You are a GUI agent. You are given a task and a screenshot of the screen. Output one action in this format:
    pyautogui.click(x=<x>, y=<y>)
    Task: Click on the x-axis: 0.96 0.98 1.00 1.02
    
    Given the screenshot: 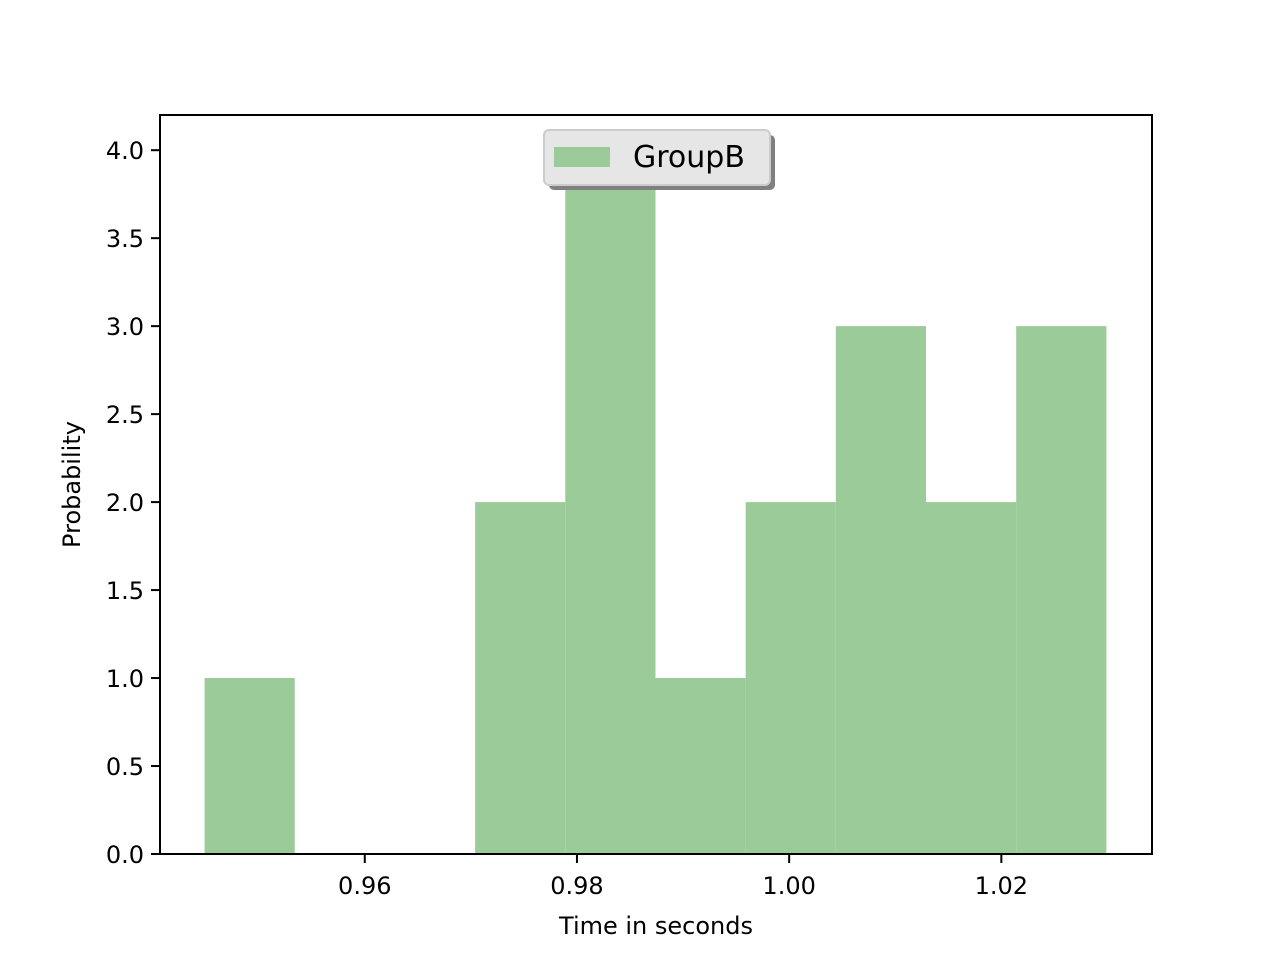 What is the action you would take?
    pyautogui.click(x=683, y=877)
    